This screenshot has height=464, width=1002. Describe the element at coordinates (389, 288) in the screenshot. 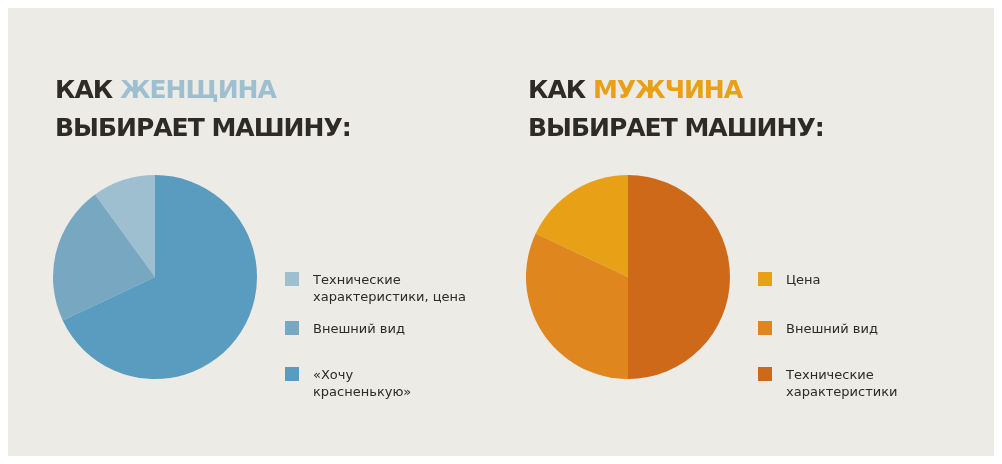

I see `legend-label: Технические характеристики, цена` at that location.